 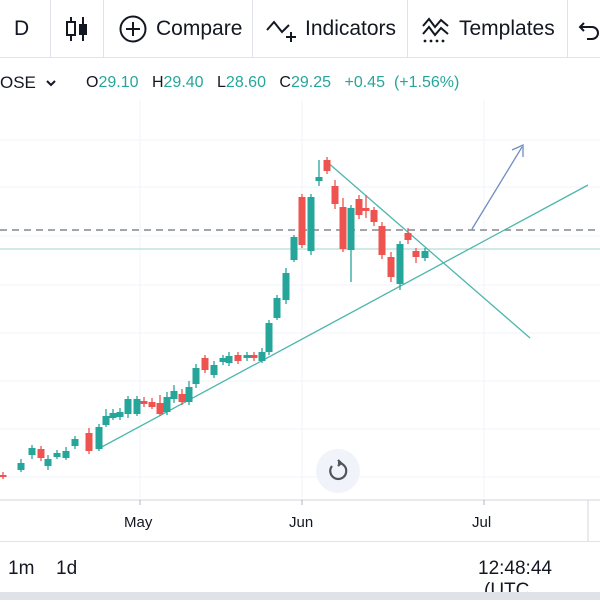 I want to click on compare-button: Compare, so click(x=180, y=28).